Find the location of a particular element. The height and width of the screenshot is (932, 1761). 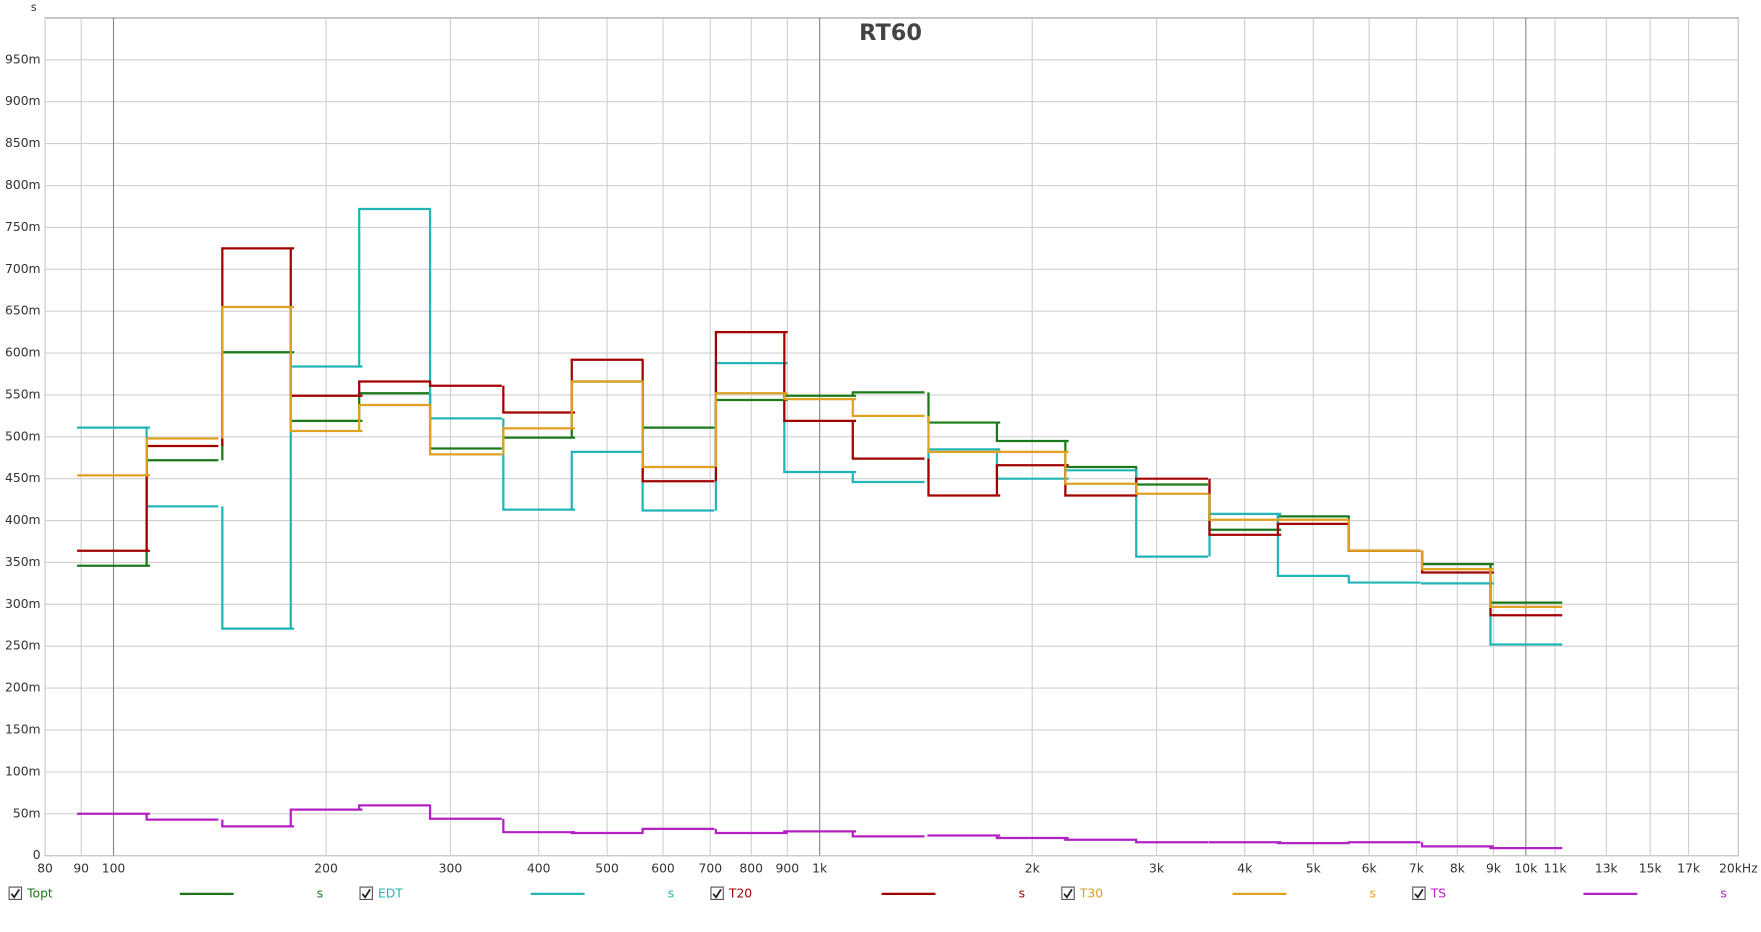

y-tick-label: 500m is located at coordinates (23, 436).